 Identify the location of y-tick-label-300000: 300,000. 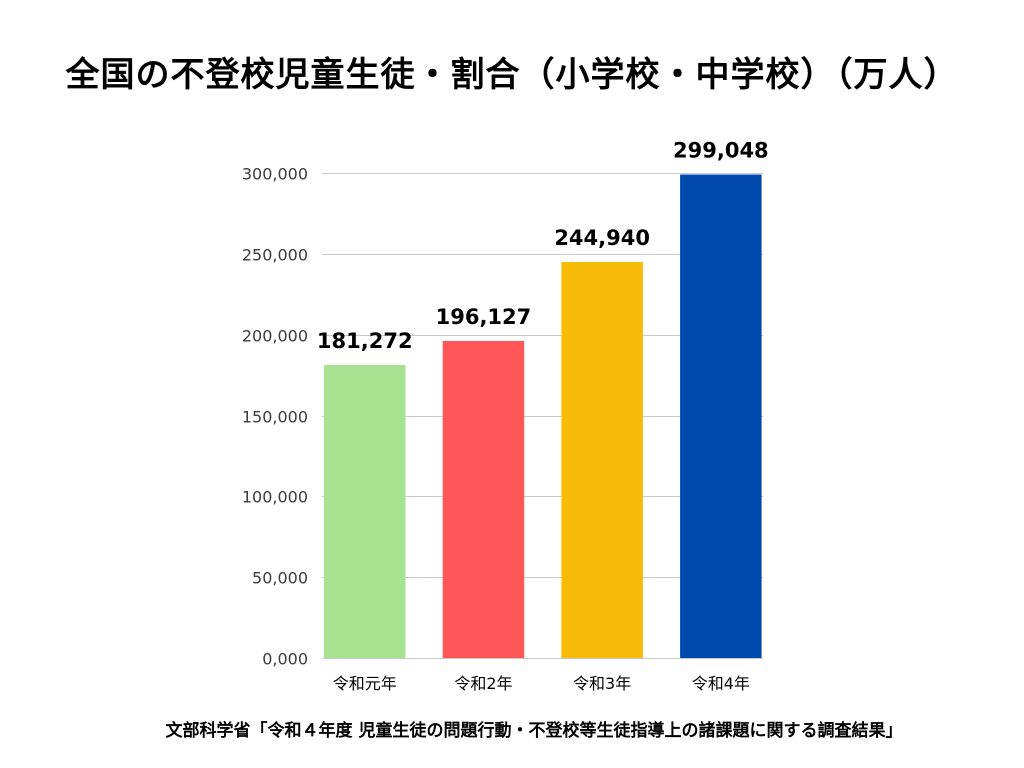
(275, 174).